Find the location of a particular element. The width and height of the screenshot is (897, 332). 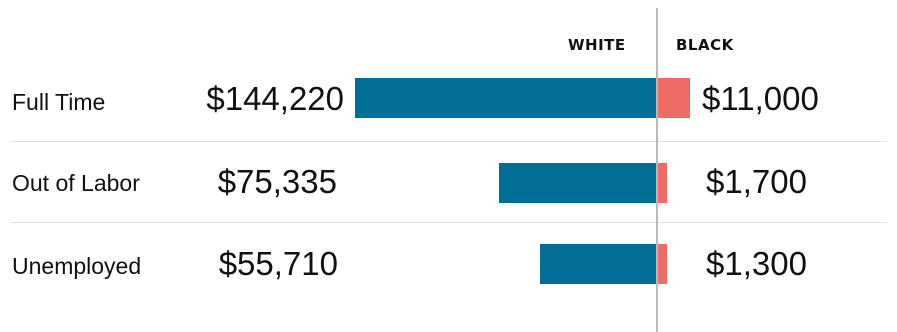

black-value-full-time: $11,000 is located at coordinates (760, 98).